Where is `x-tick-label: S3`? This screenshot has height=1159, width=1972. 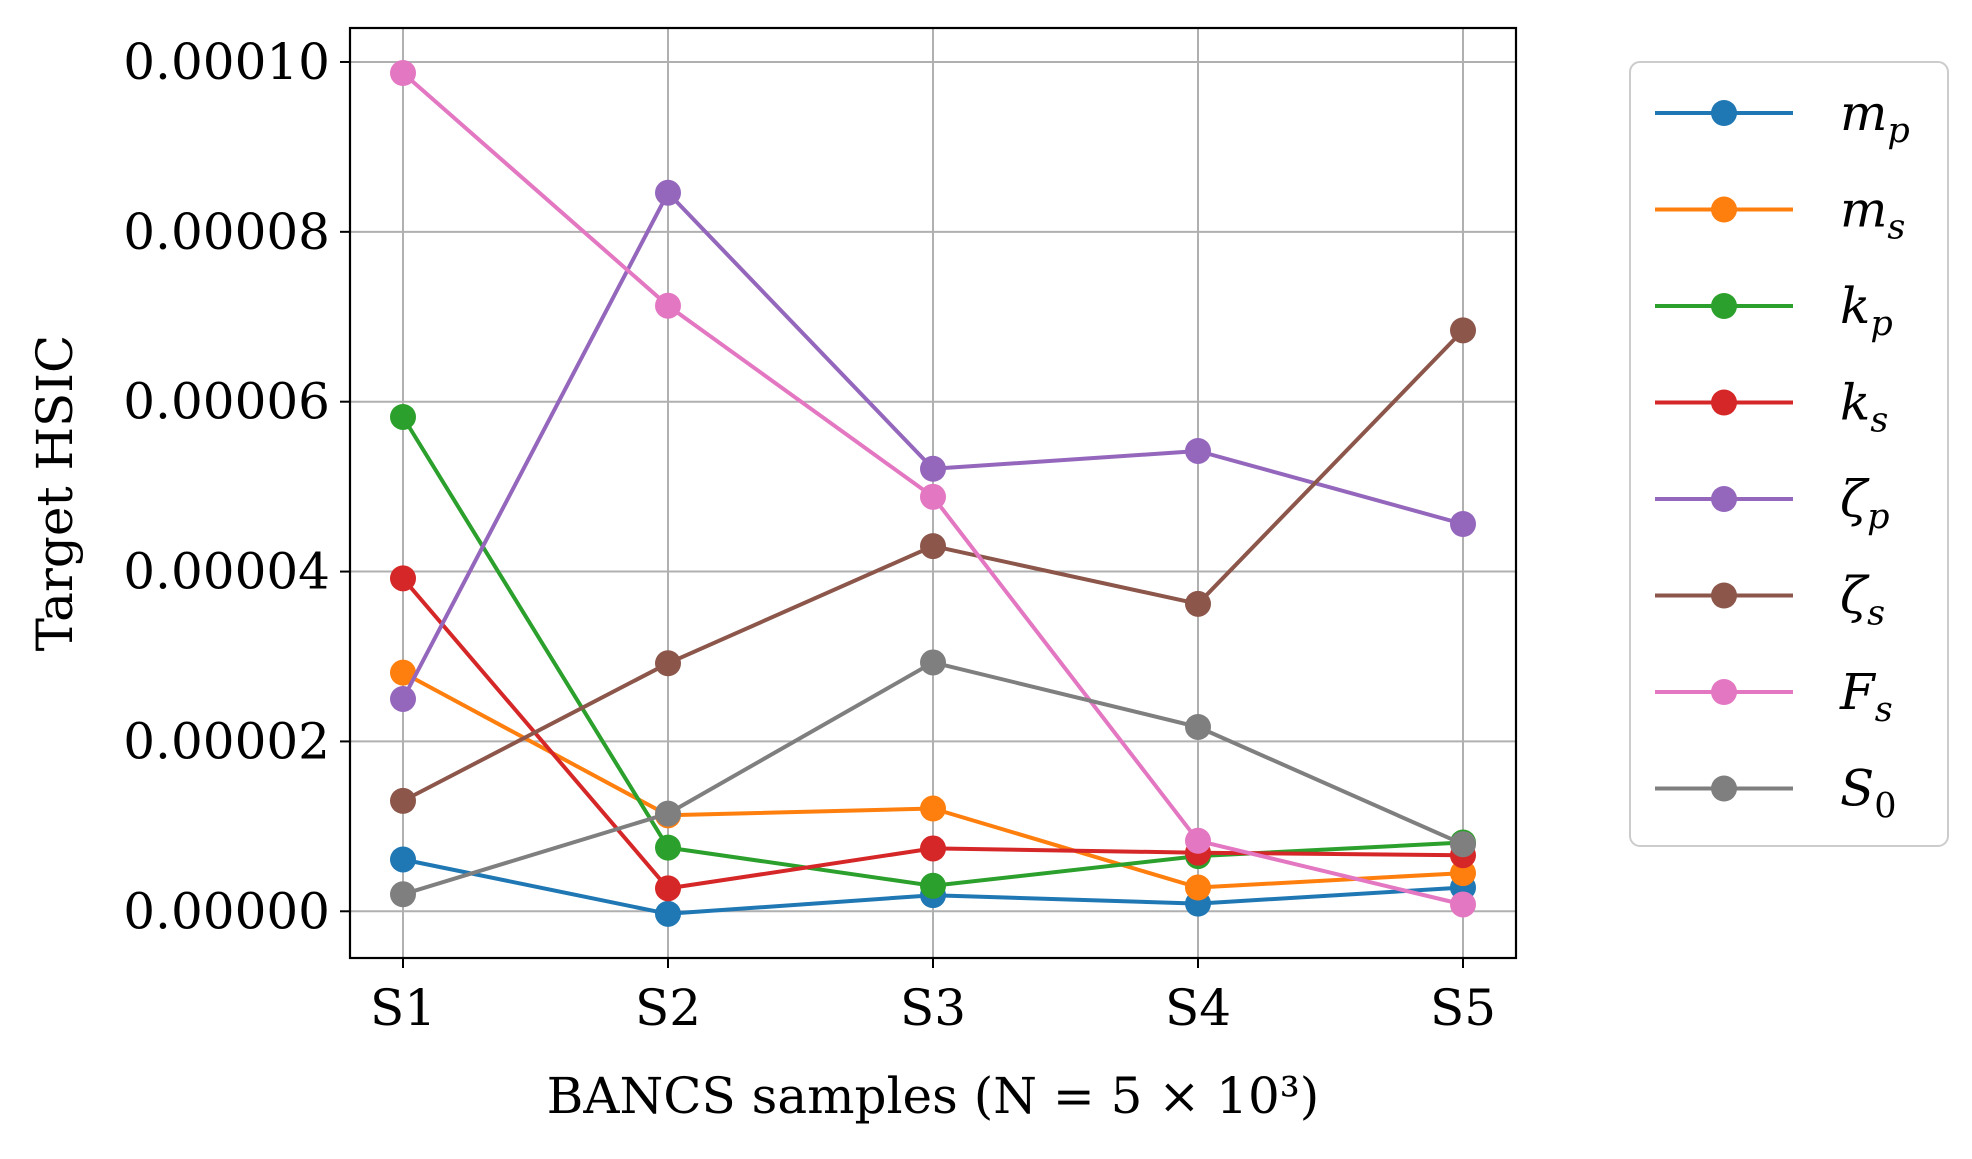 x-tick-label: S3 is located at coordinates (933, 1008).